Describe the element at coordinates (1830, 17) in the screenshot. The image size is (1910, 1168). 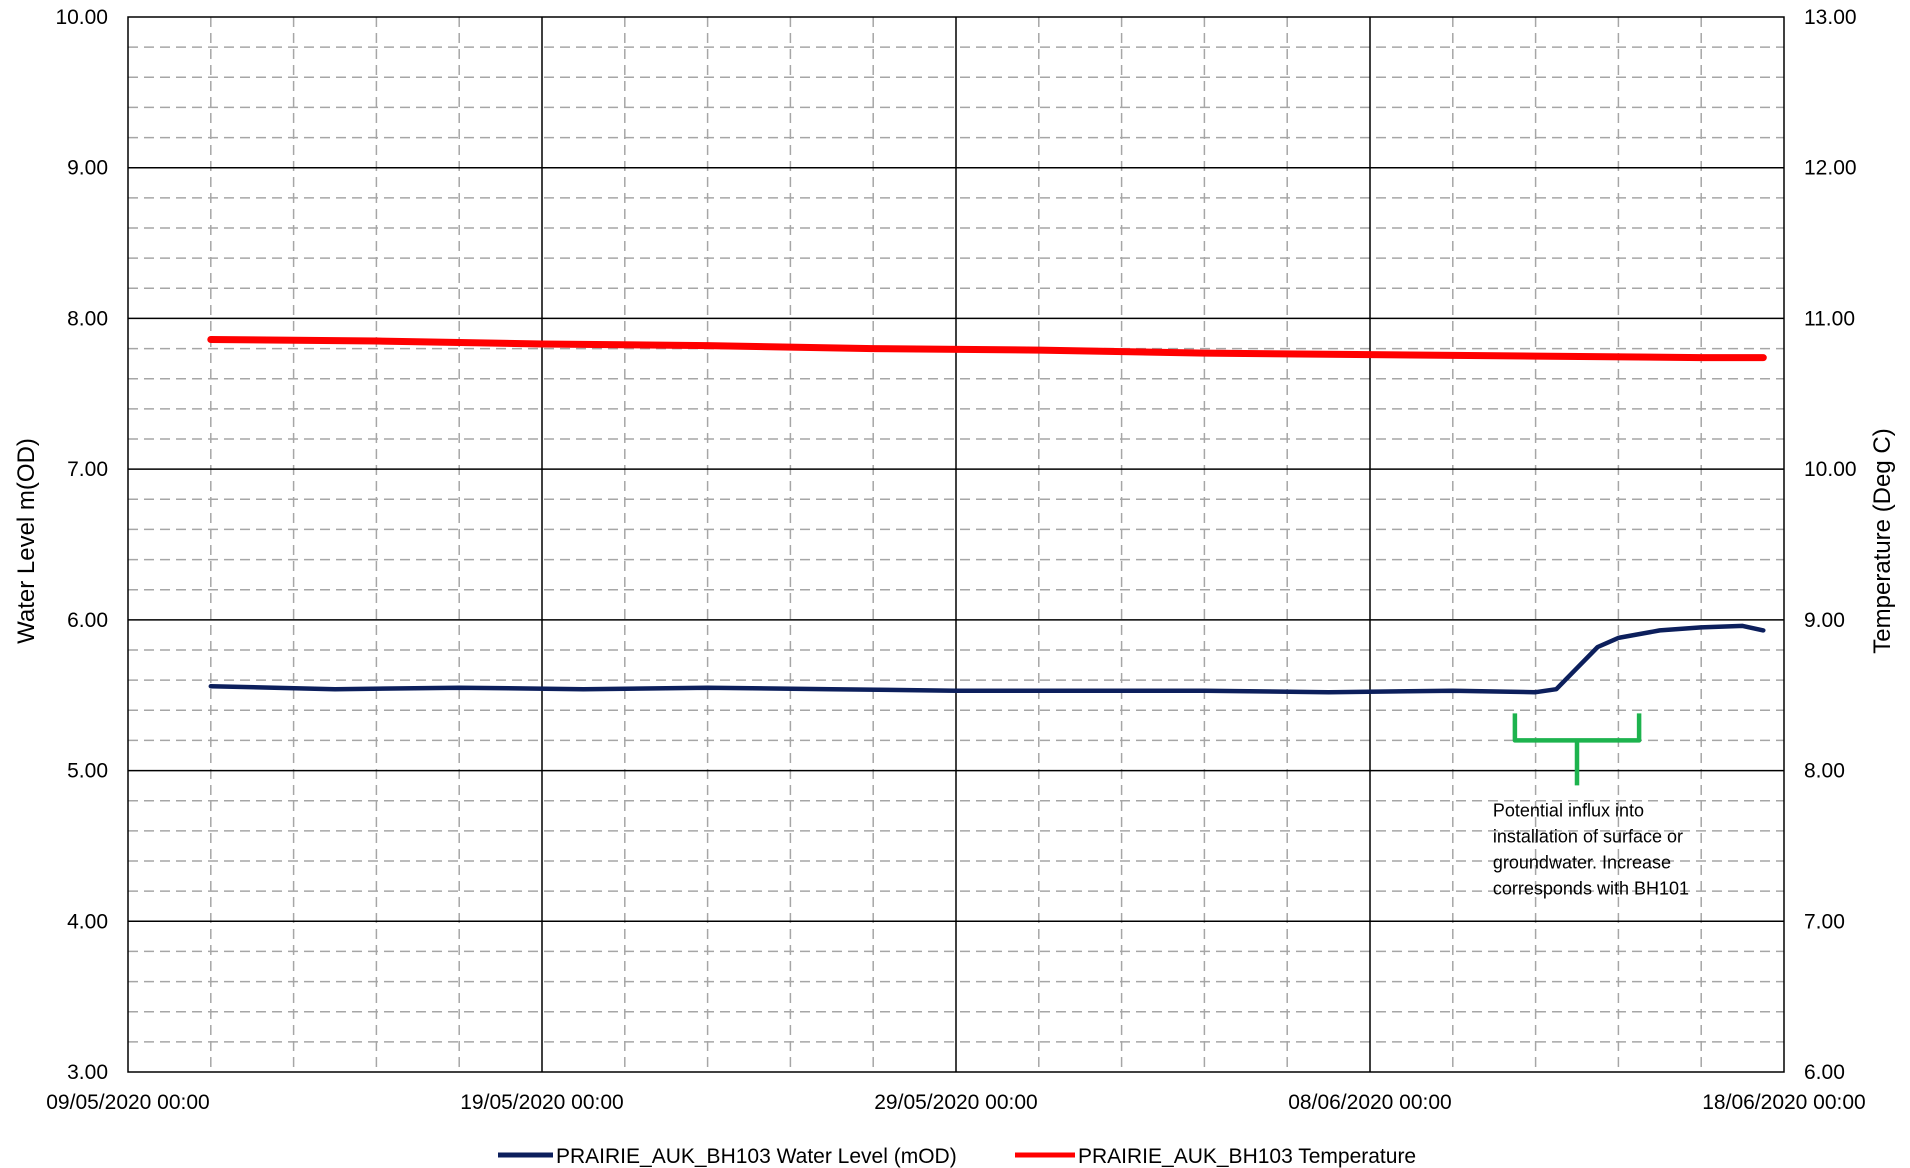
I see `y2-tick-label: 13.00` at that location.